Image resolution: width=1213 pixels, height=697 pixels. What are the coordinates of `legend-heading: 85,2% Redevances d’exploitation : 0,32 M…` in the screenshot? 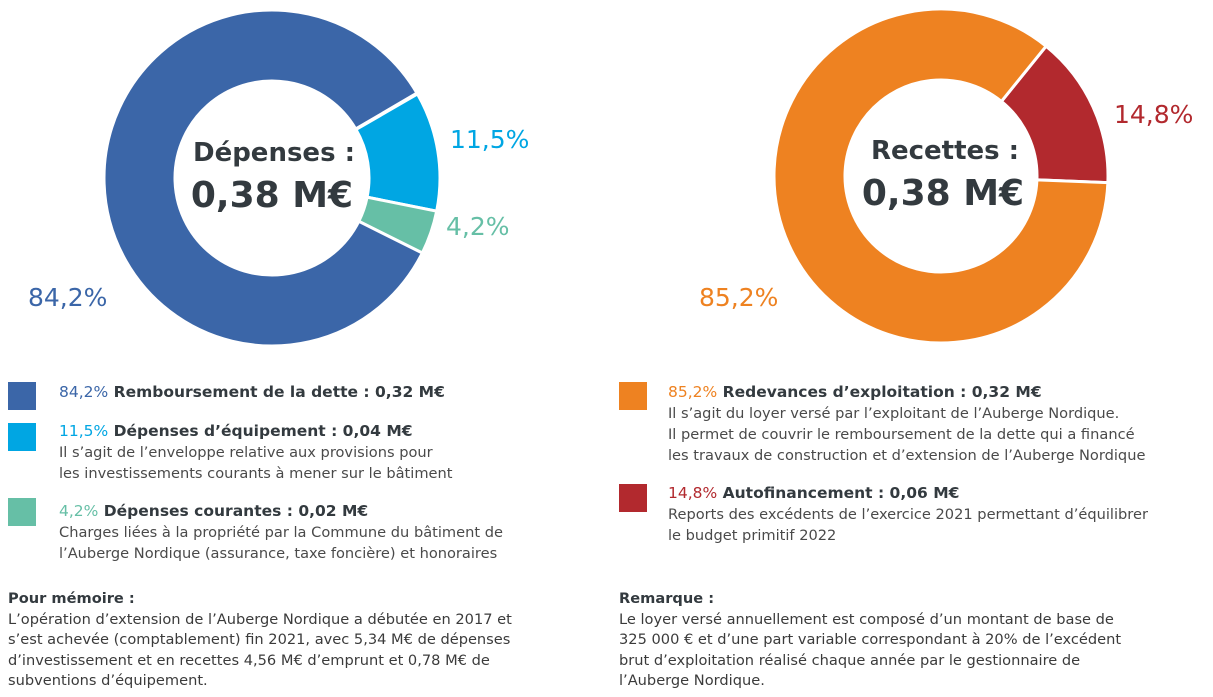 It's located at (906, 392).